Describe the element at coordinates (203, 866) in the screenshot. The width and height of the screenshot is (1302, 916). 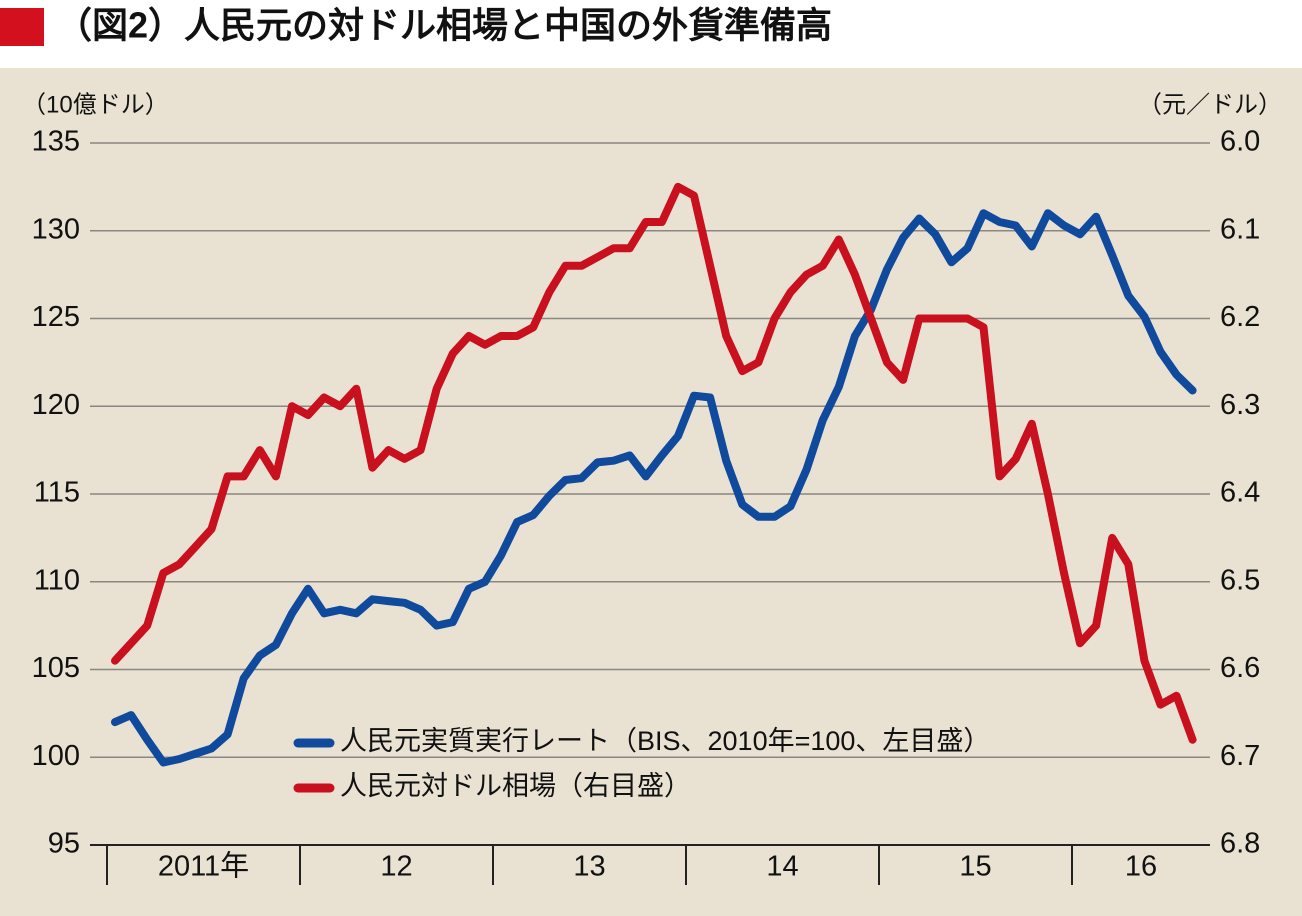
I see `x-tick-label: 2011年` at that location.